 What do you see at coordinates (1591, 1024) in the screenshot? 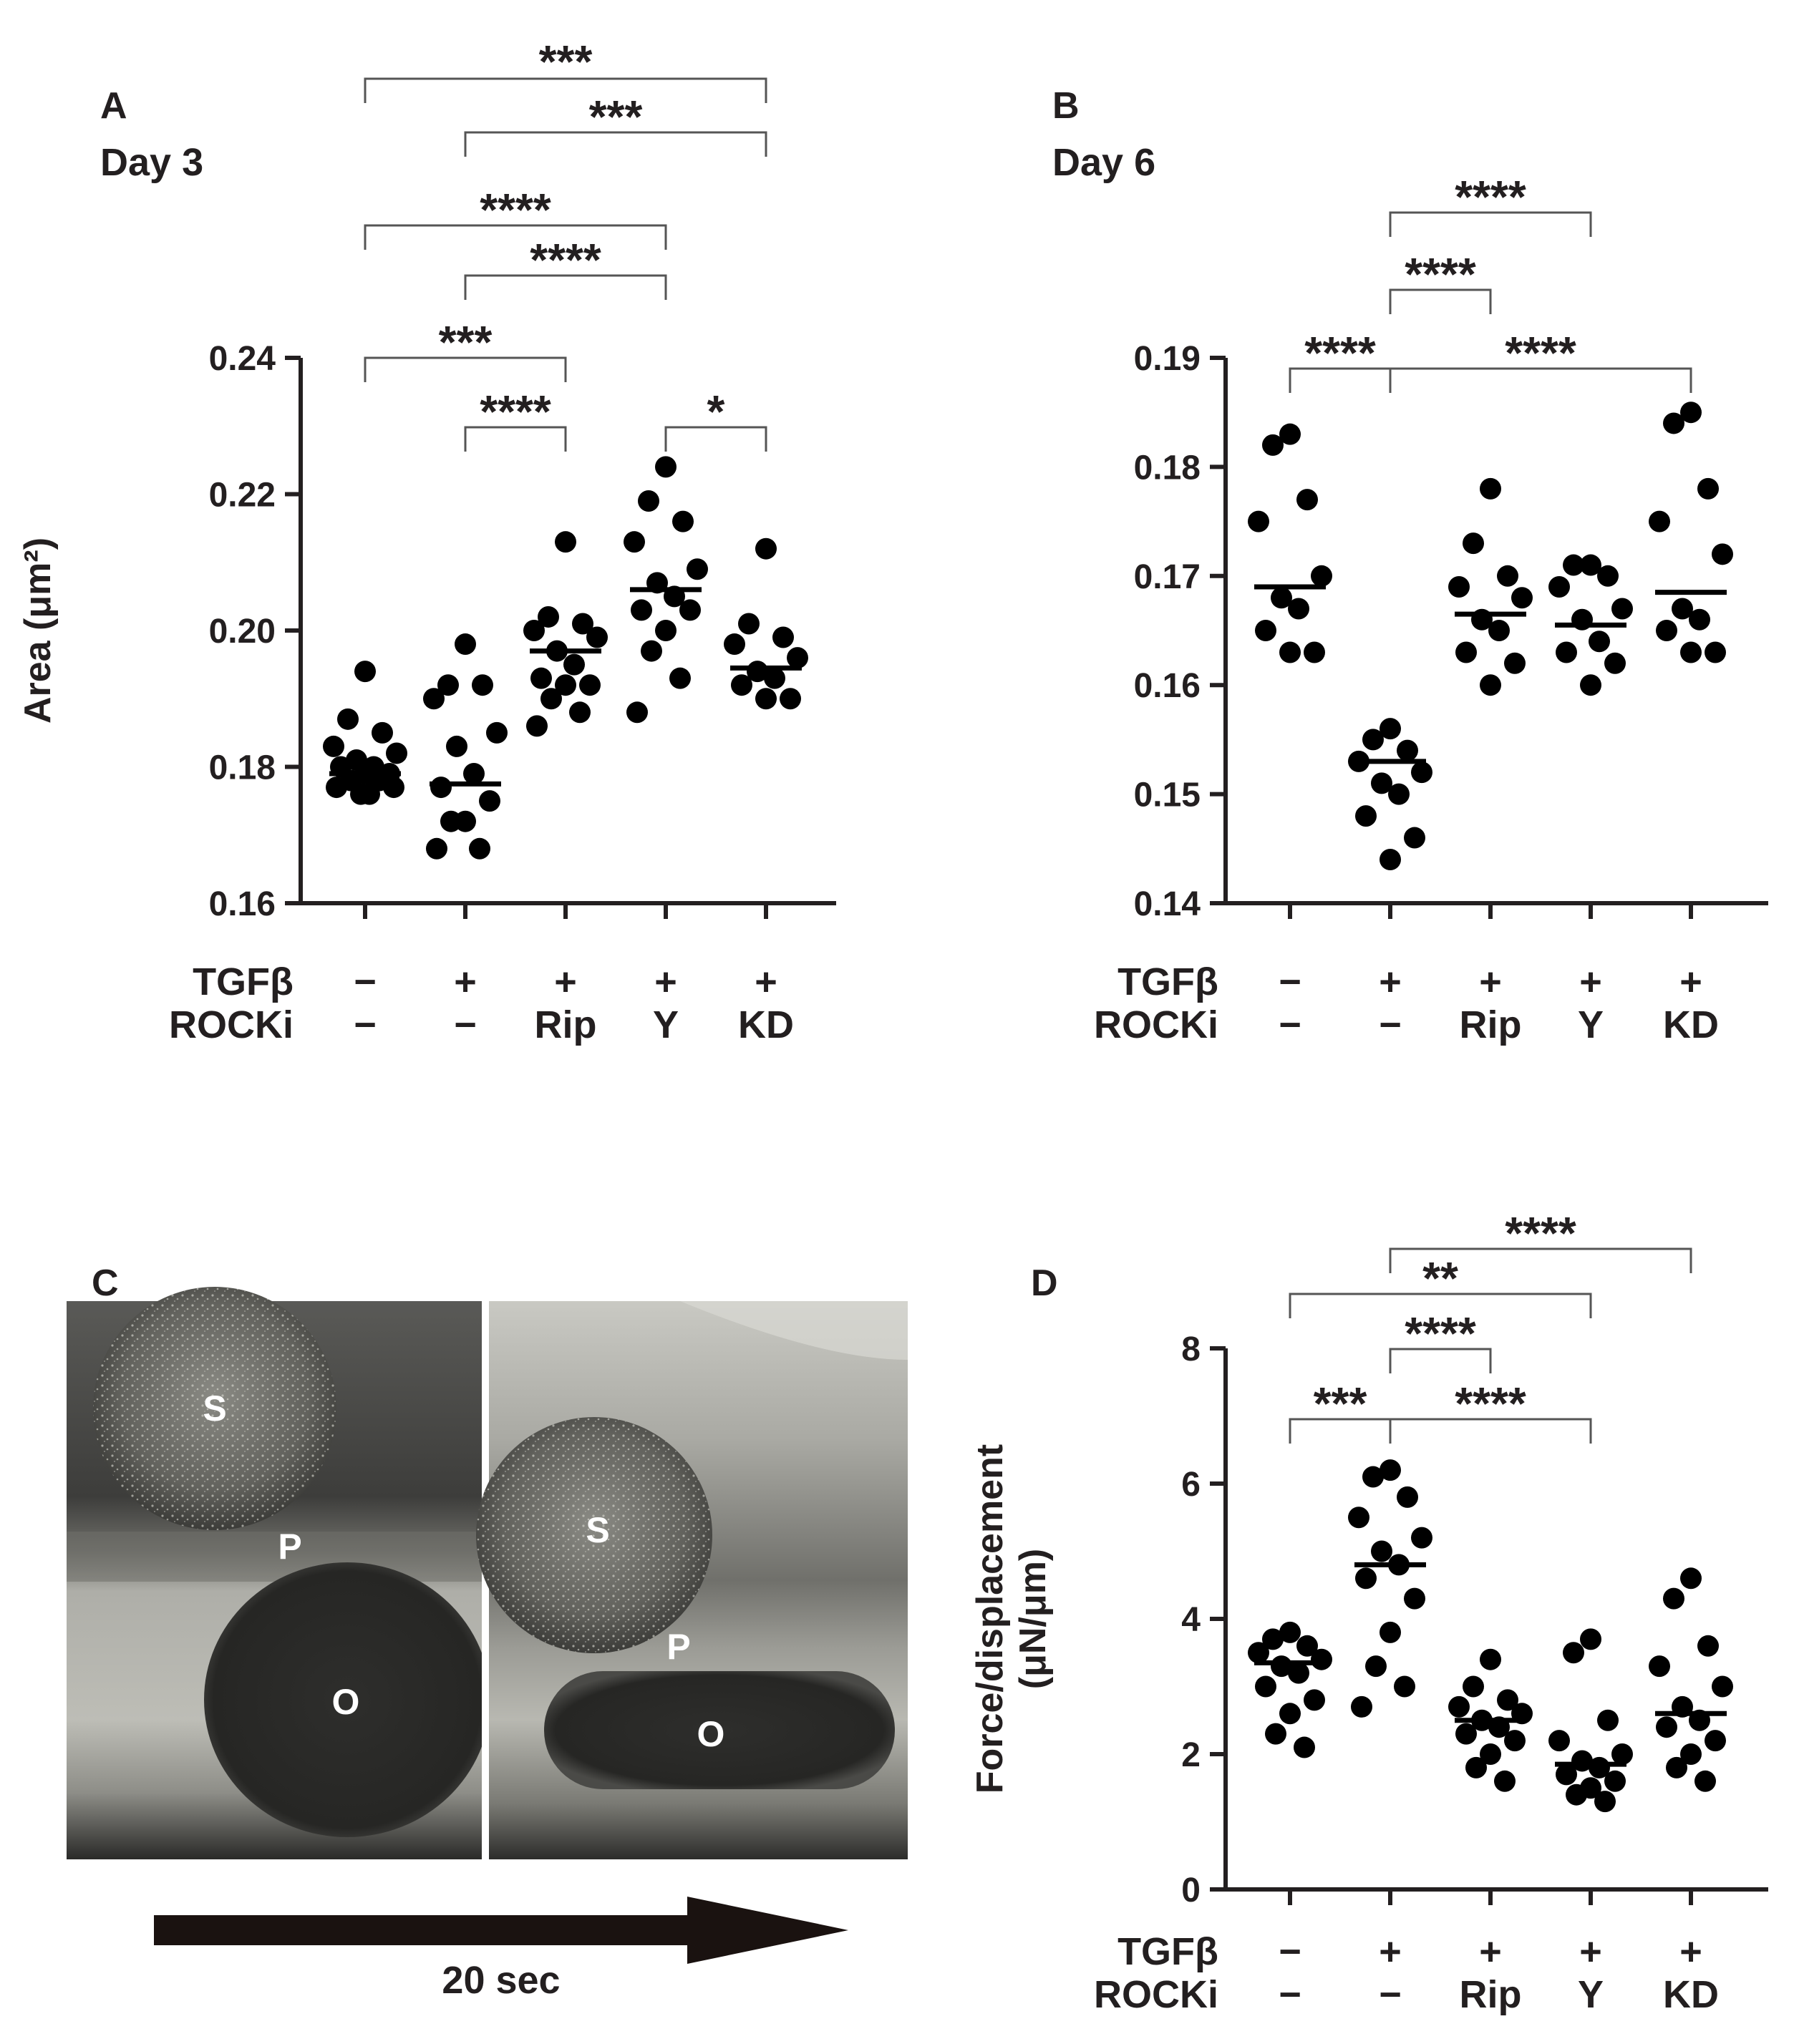
I see `rocki-label: Y` at bounding box center [1591, 1024].